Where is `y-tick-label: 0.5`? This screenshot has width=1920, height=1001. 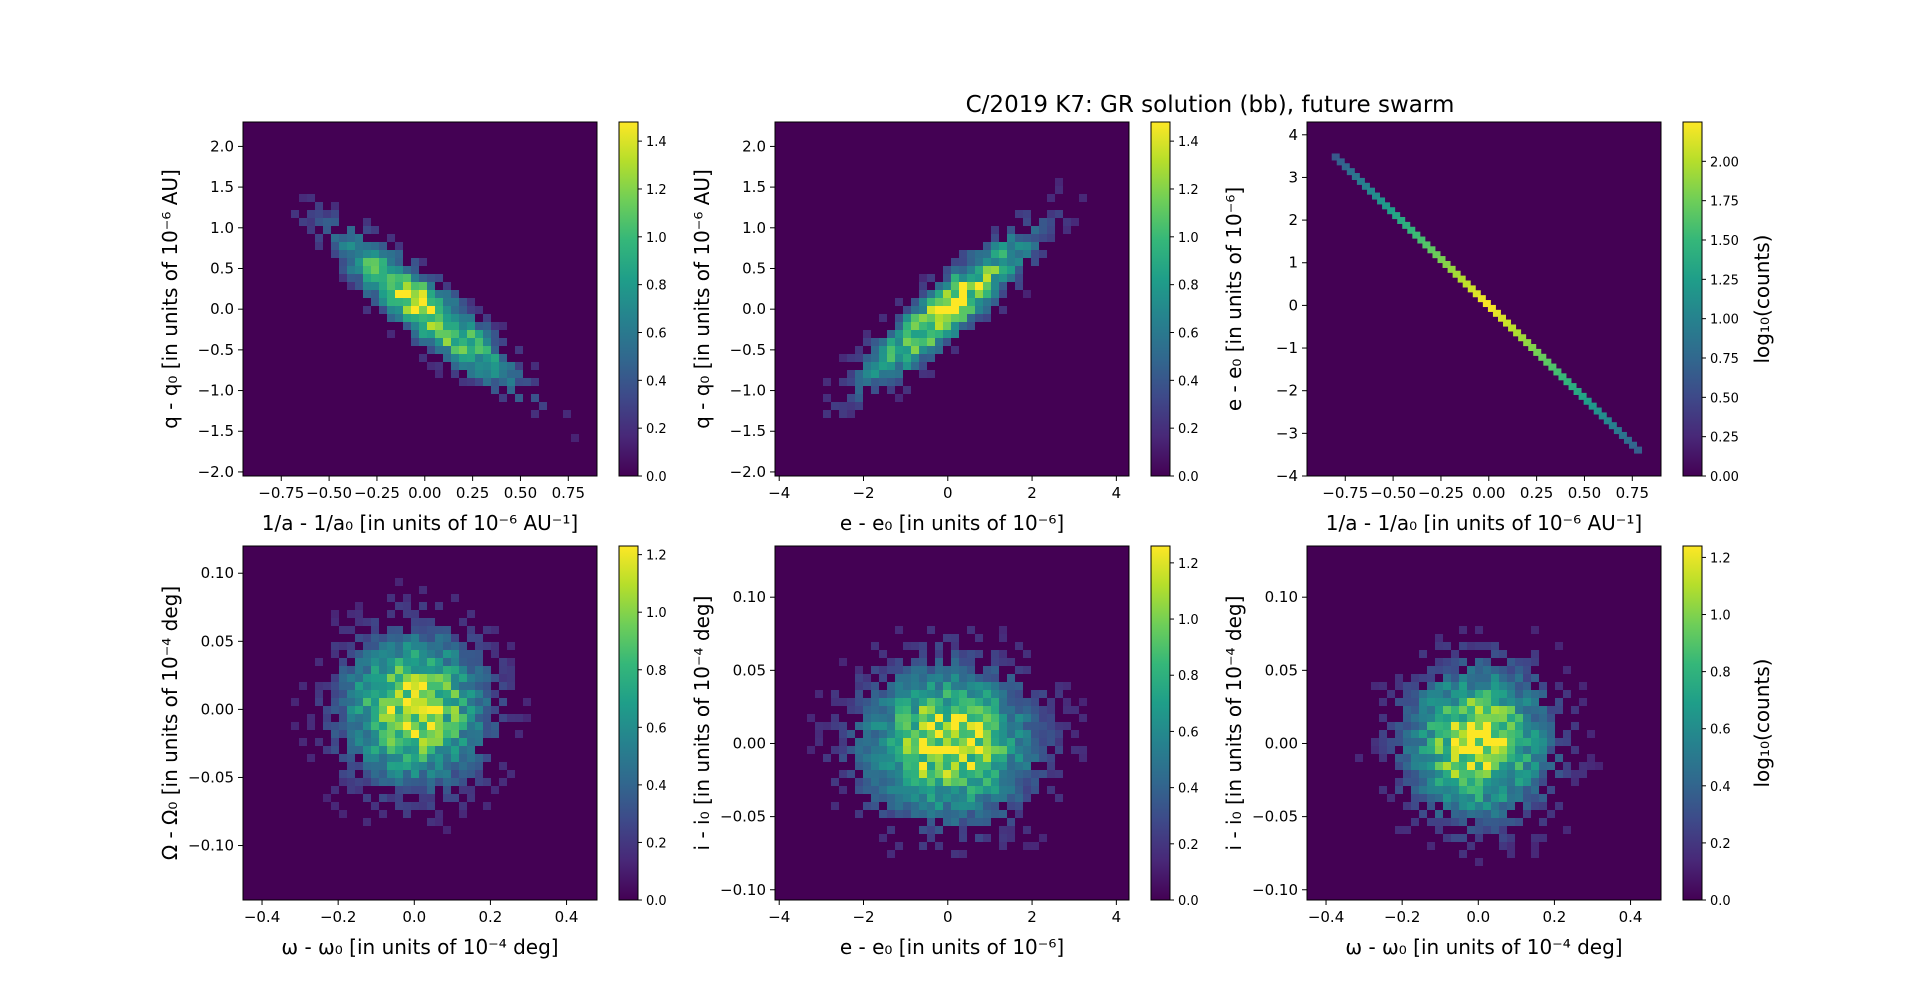
y-tick-label: 0.5 is located at coordinates (222, 268).